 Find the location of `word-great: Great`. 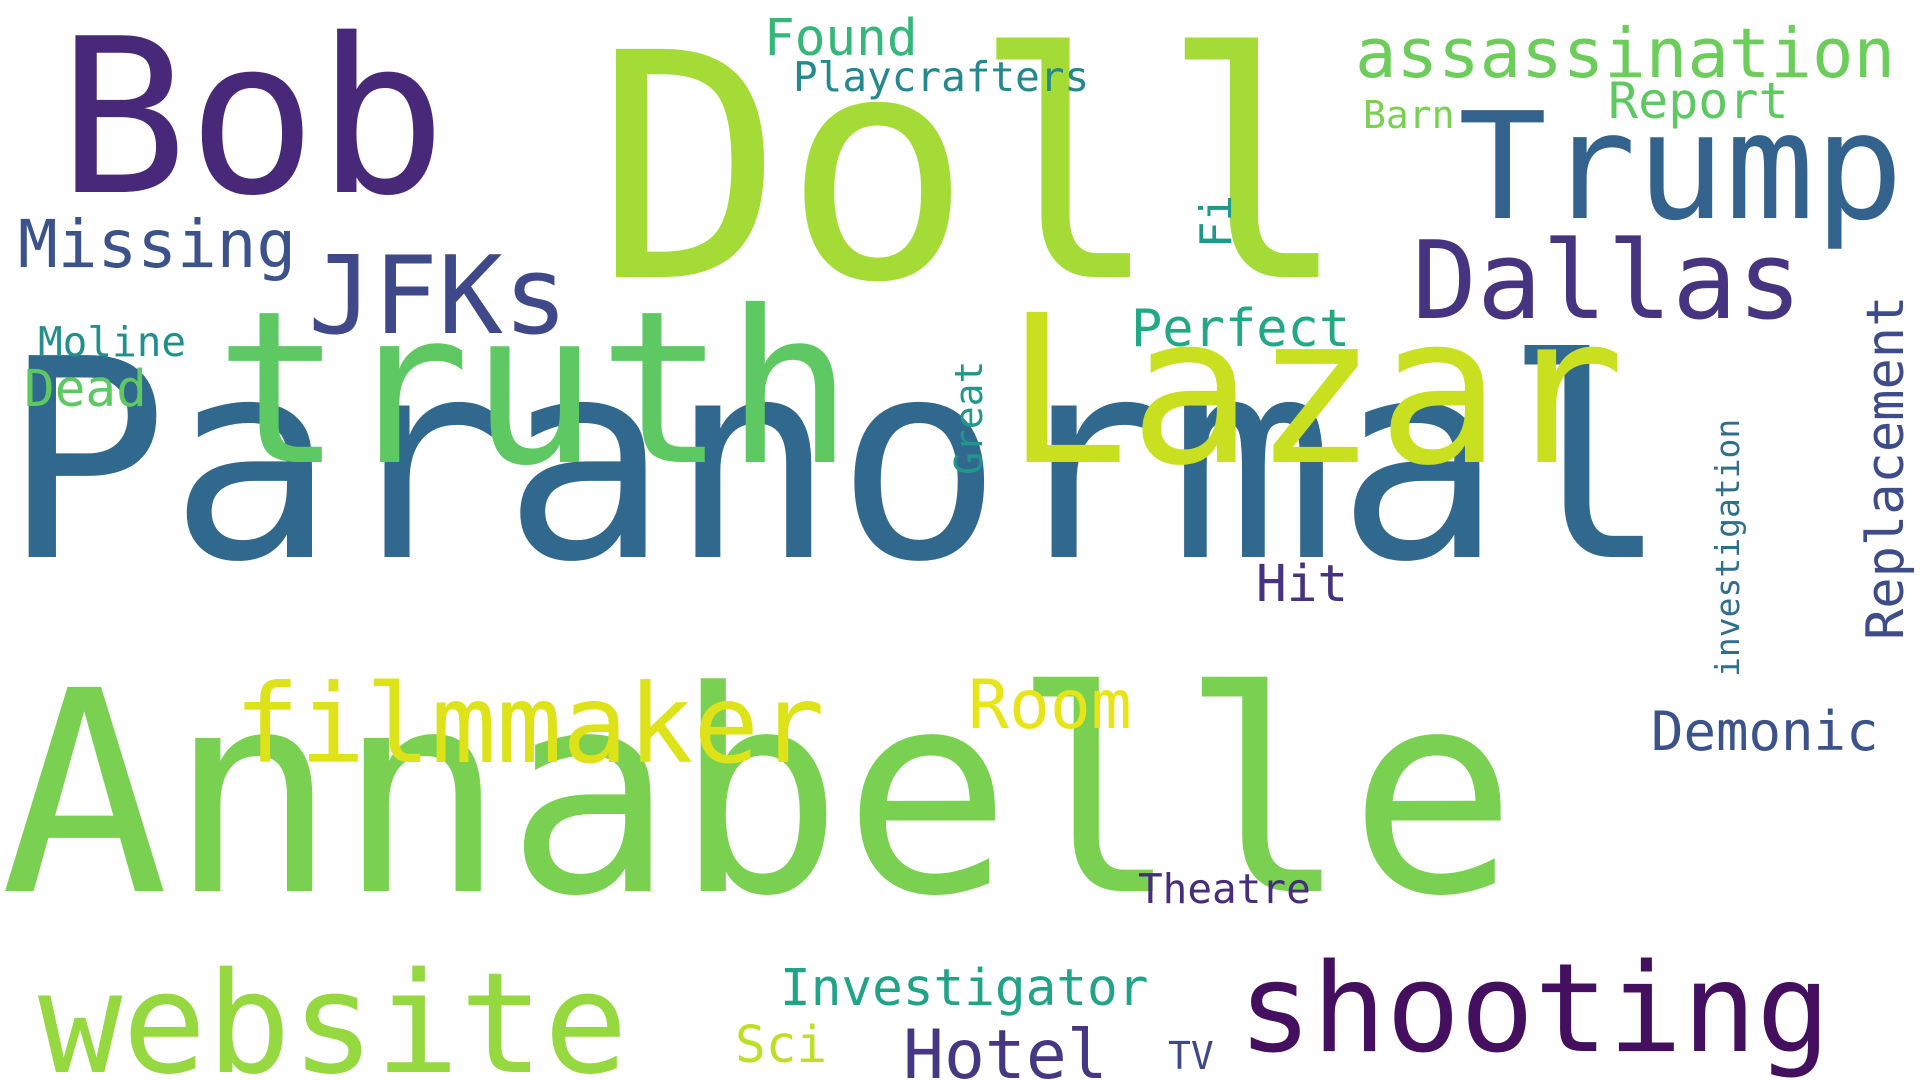

word-great: Great is located at coordinates (969, 417).